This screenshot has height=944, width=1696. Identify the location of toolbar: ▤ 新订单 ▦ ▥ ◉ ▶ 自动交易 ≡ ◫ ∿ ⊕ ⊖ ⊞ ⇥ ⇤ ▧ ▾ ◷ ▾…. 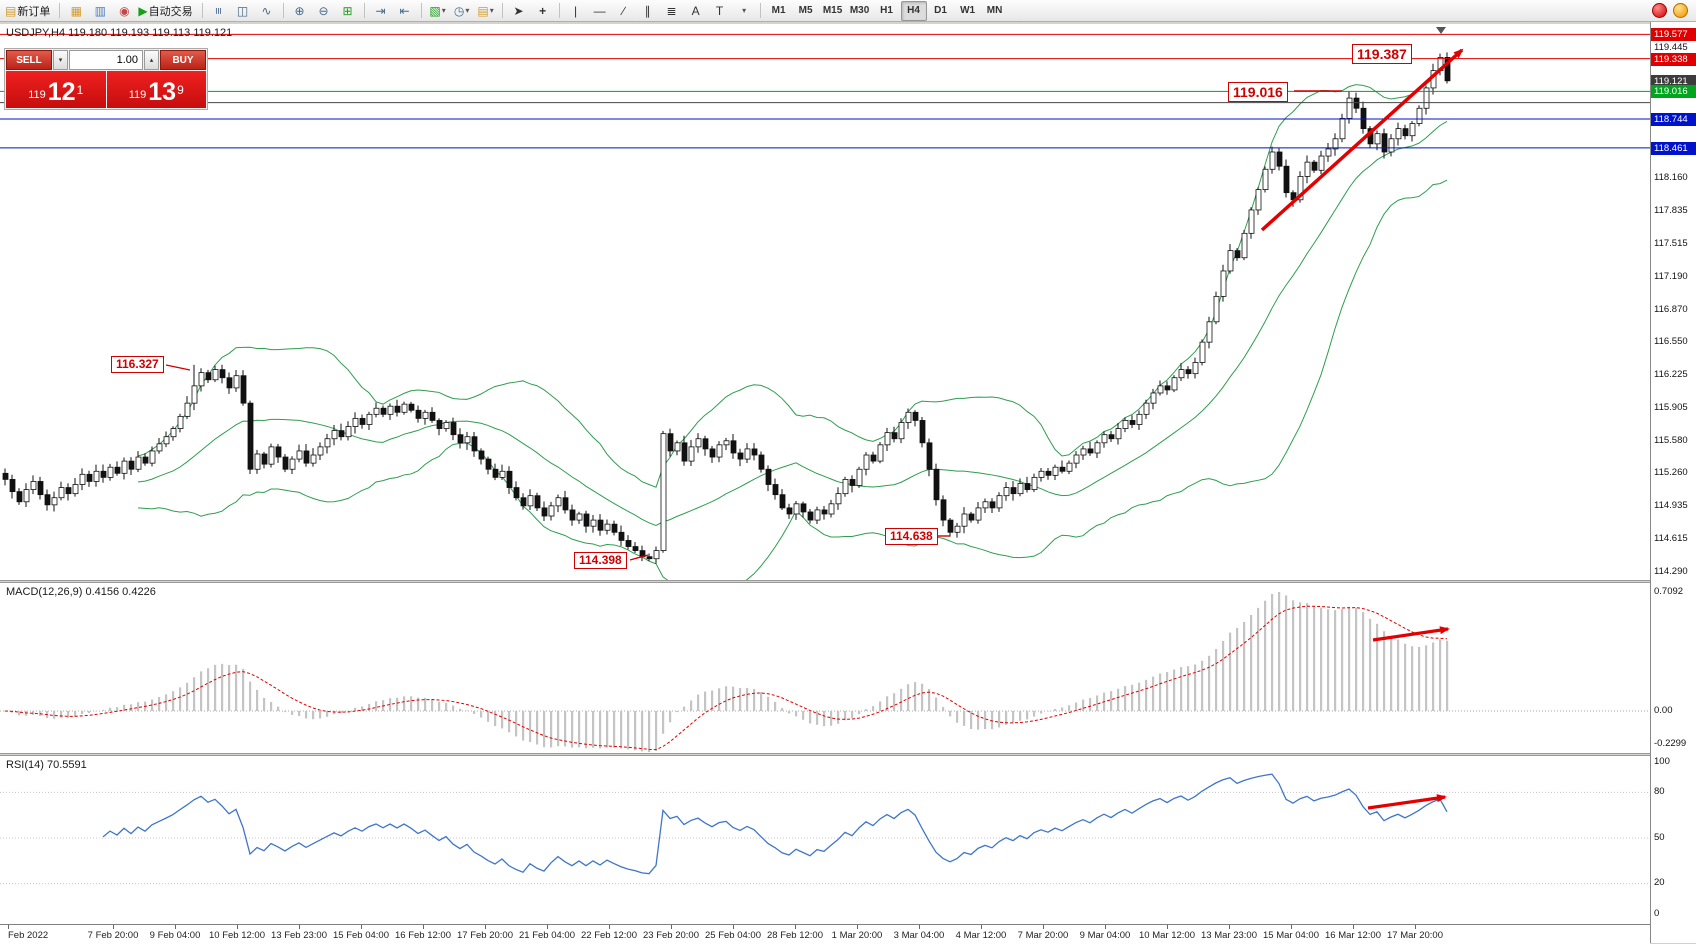
(848, 11).